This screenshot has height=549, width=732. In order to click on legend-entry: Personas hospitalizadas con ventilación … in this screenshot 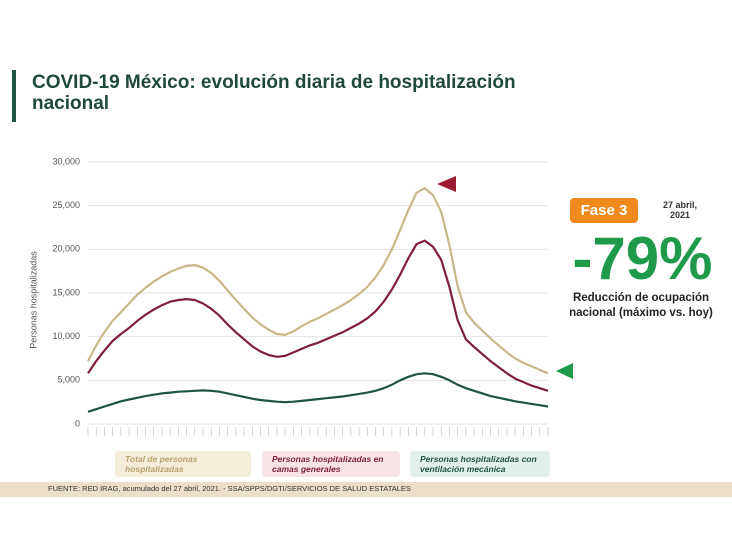, I will do `click(480, 464)`.